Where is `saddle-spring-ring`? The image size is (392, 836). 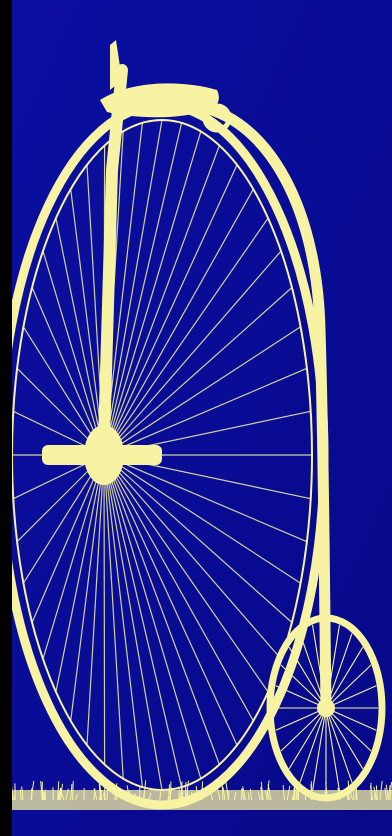
saddle-spring-ring is located at coordinates (217, 118).